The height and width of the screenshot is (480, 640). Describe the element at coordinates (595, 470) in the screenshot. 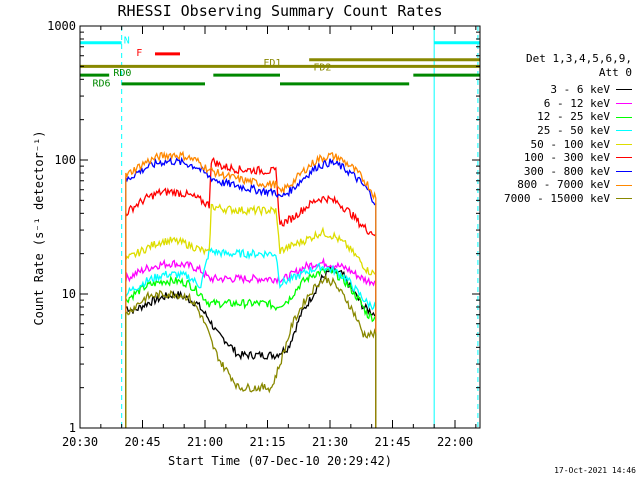

I see `timestamp: 17-Oct-2021 14:46` at that location.